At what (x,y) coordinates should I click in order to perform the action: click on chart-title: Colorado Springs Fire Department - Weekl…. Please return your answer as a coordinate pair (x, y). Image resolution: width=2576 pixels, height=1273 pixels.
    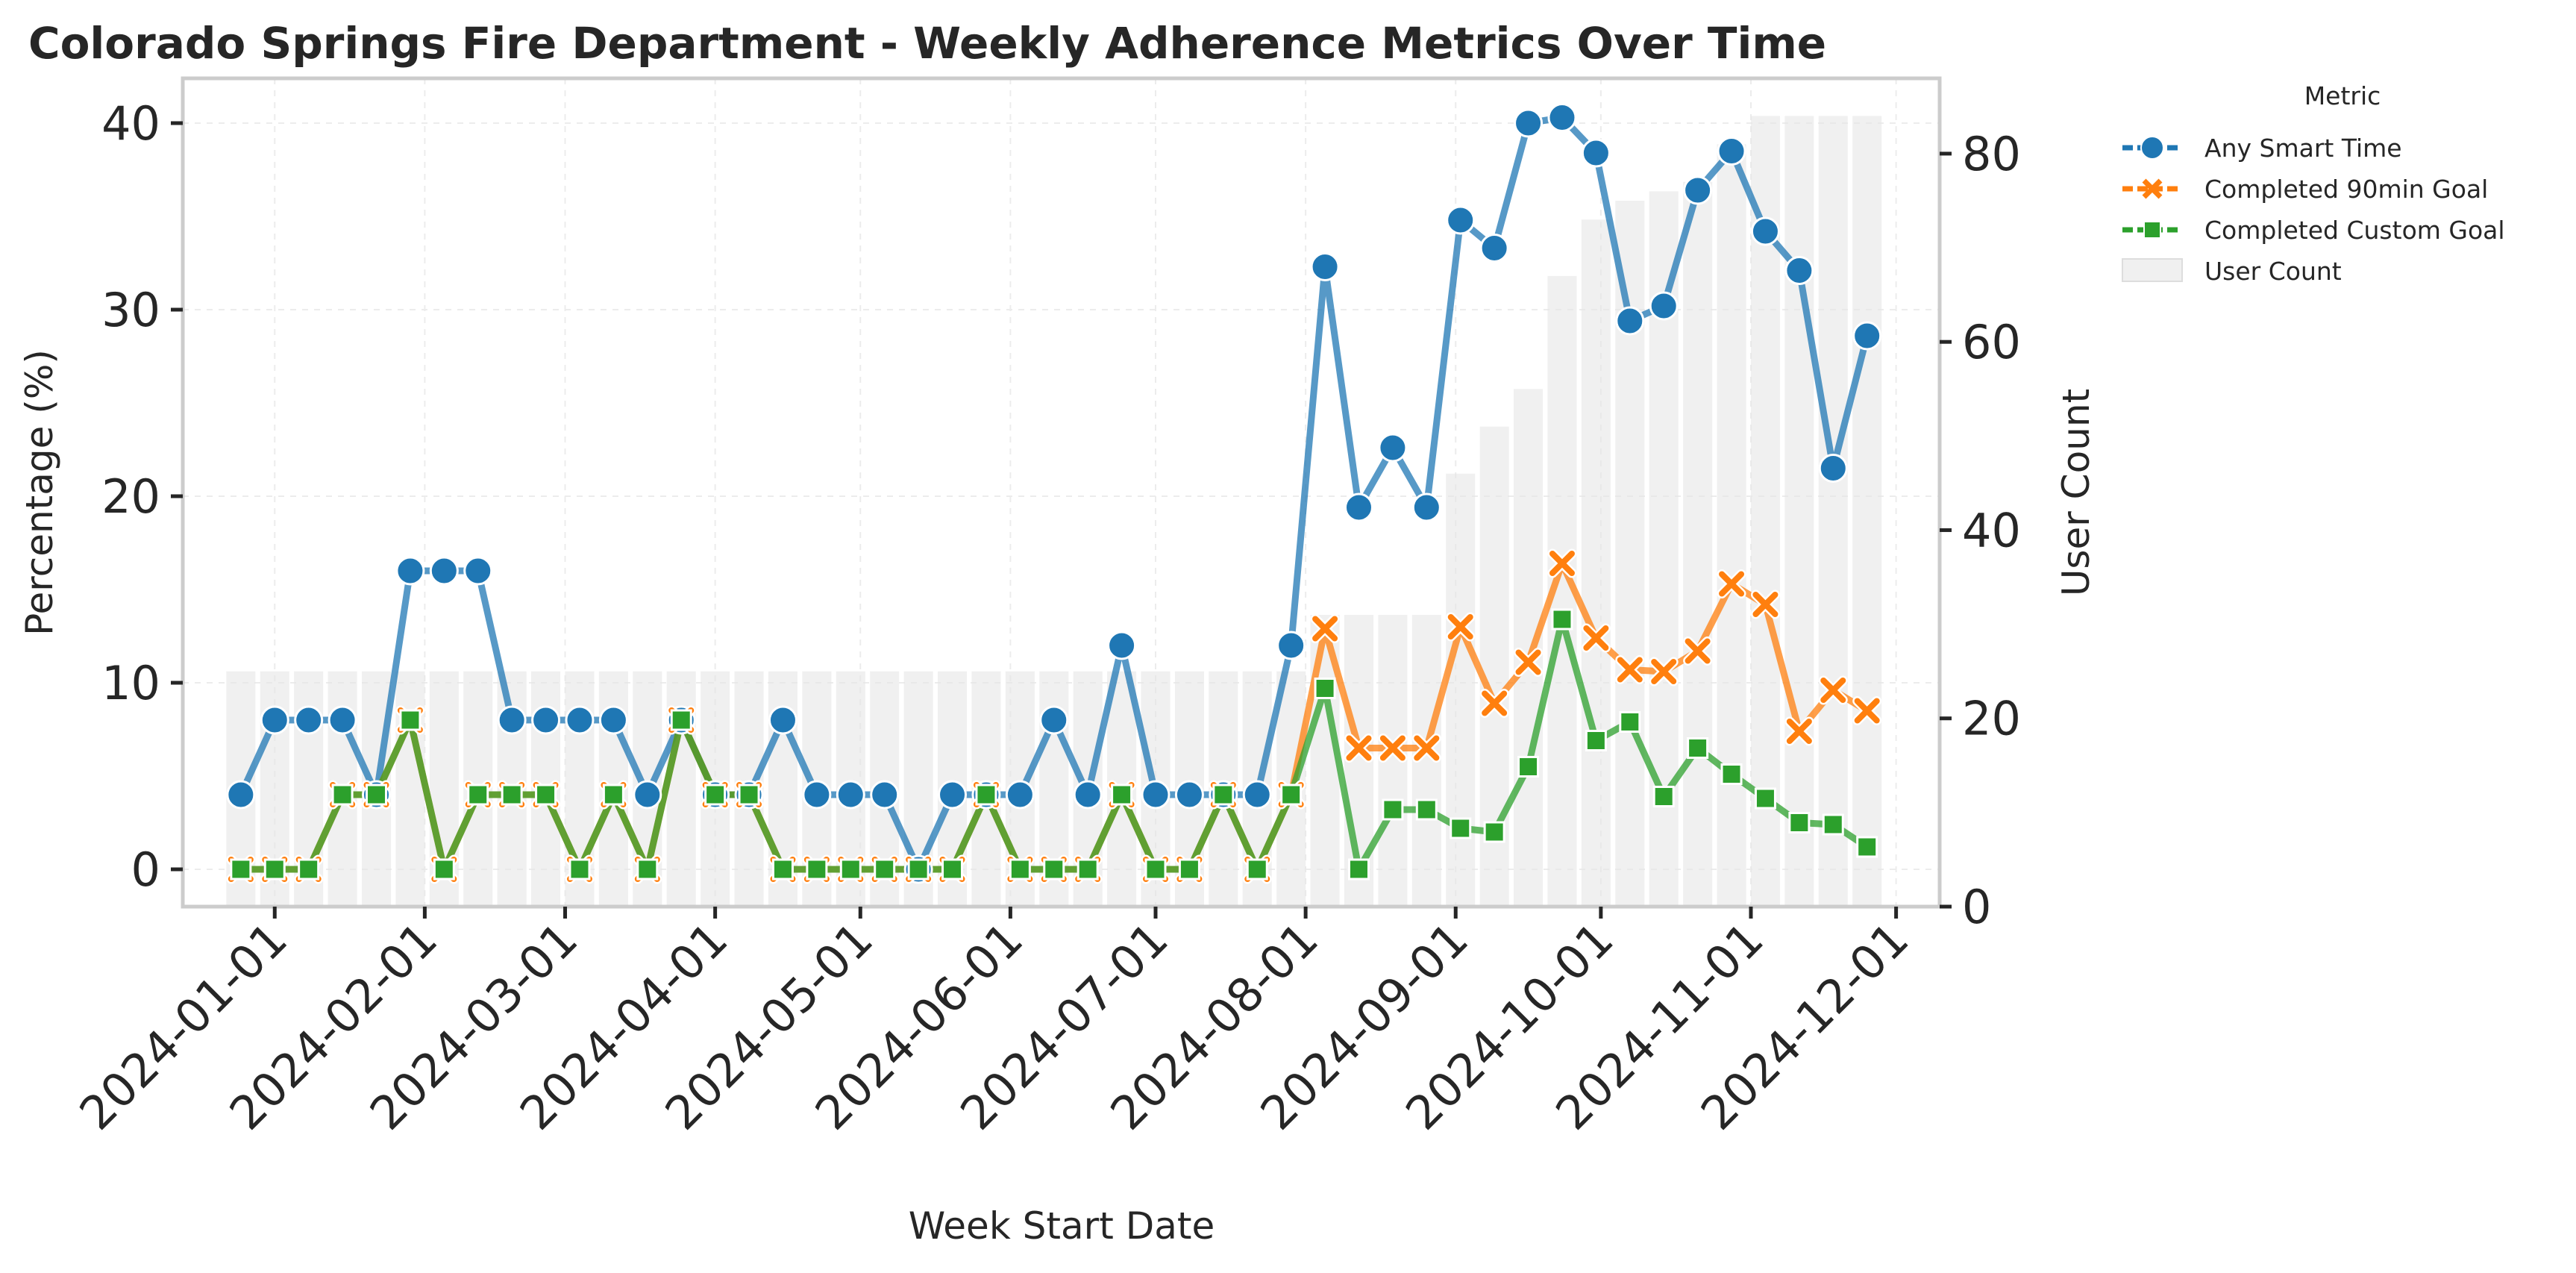
    Looking at the image, I should click on (927, 43).